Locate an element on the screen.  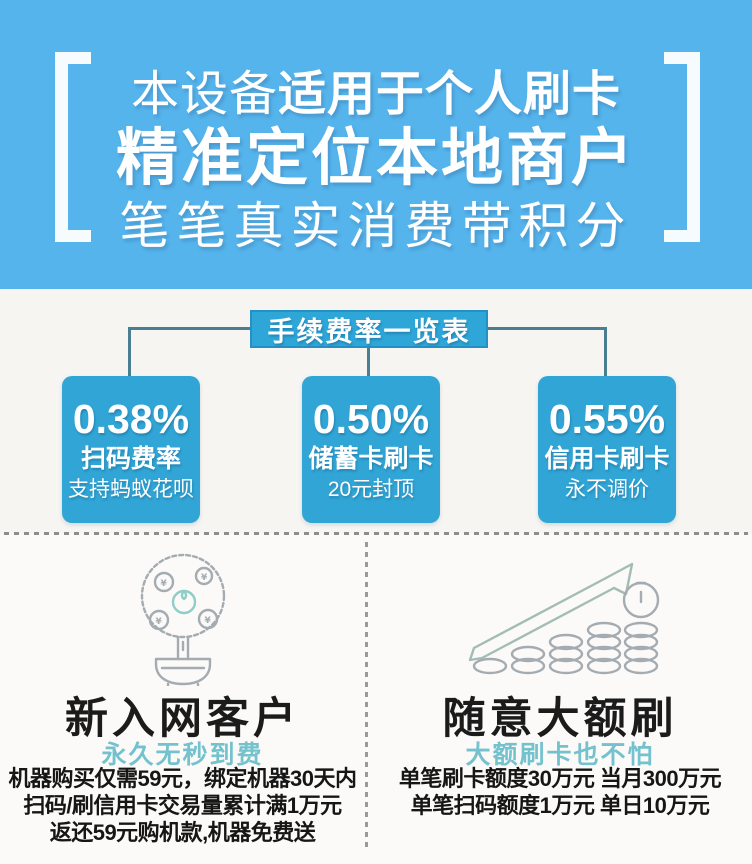
coin-growth-icon is located at coordinates (560, 615).